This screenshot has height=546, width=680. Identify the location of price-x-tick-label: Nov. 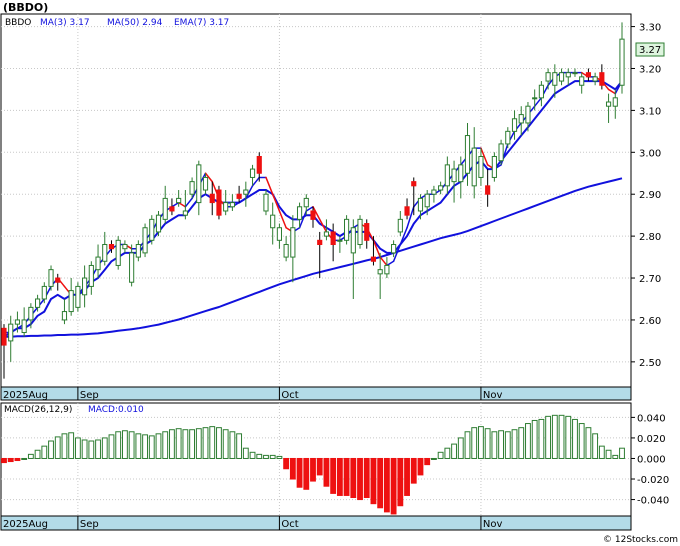
(493, 395).